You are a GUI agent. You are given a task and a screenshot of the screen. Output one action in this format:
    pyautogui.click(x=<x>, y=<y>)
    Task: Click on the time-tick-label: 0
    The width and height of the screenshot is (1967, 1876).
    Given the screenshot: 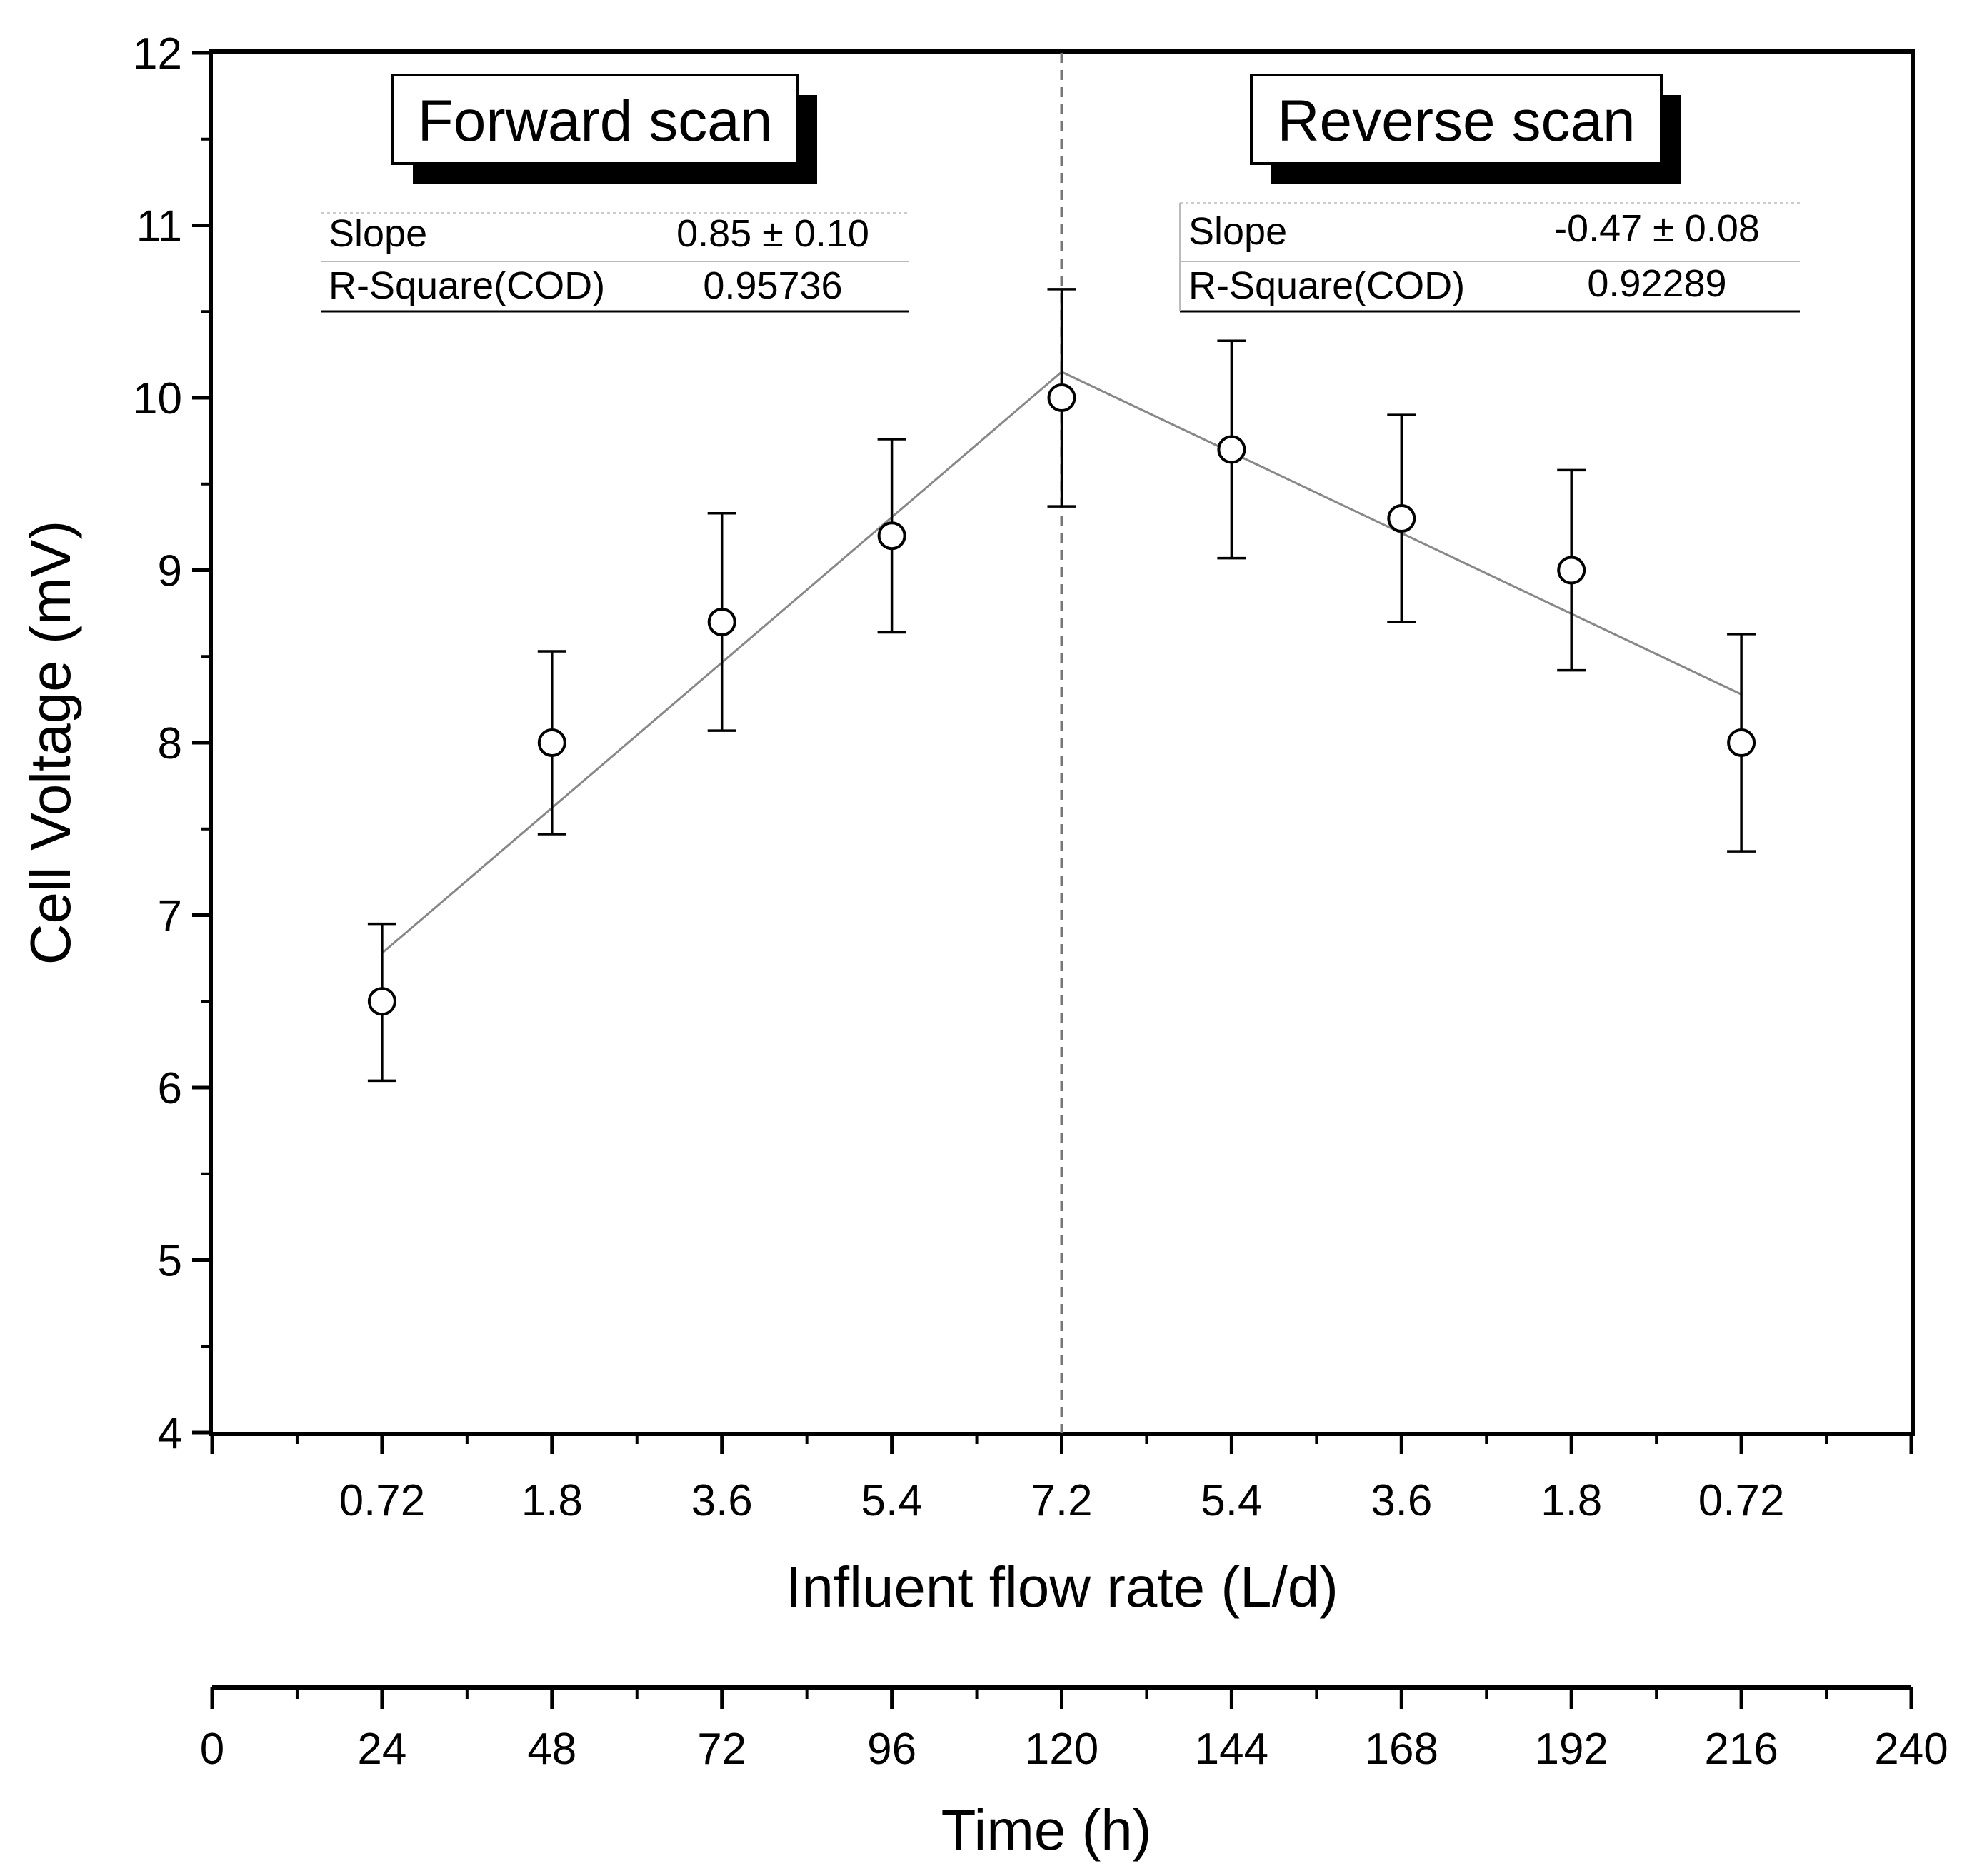 What is the action you would take?
    pyautogui.click(x=212, y=1750)
    